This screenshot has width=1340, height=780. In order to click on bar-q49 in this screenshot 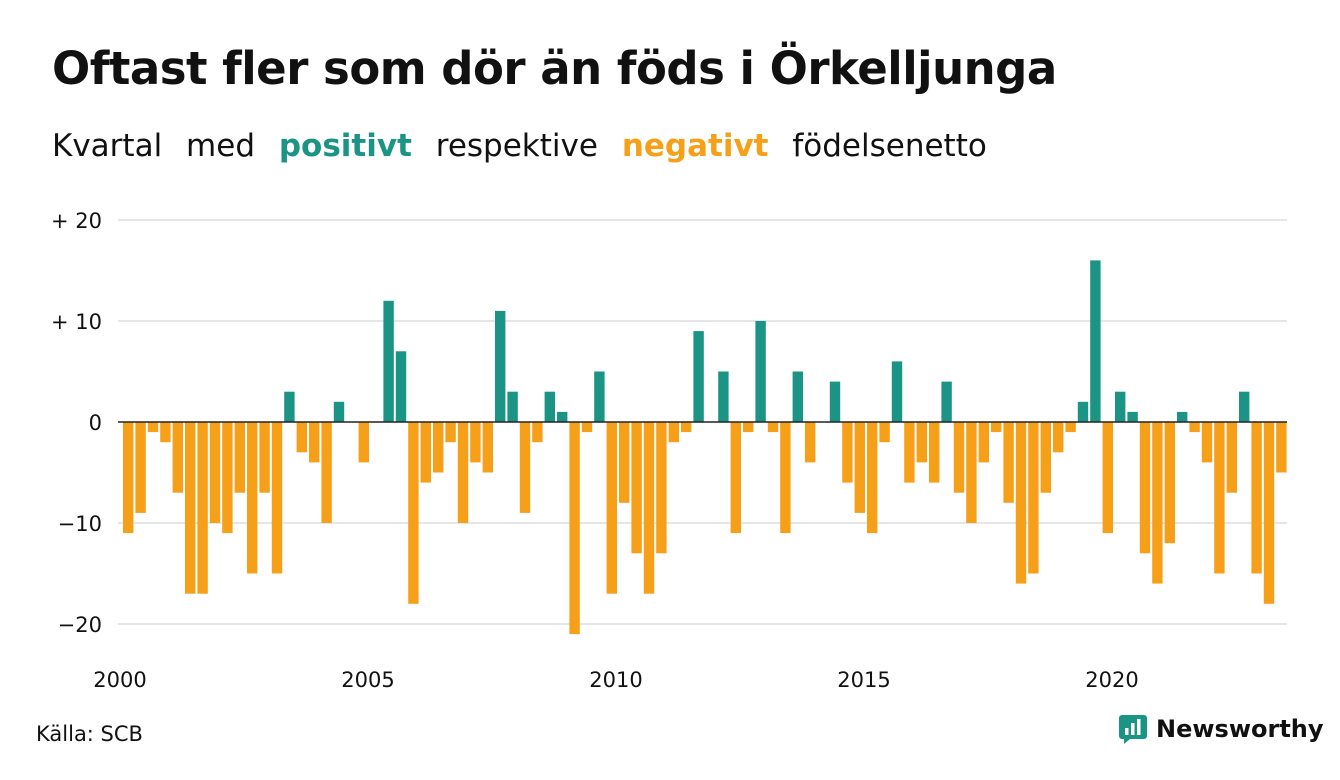, I will do `click(735, 478)`.